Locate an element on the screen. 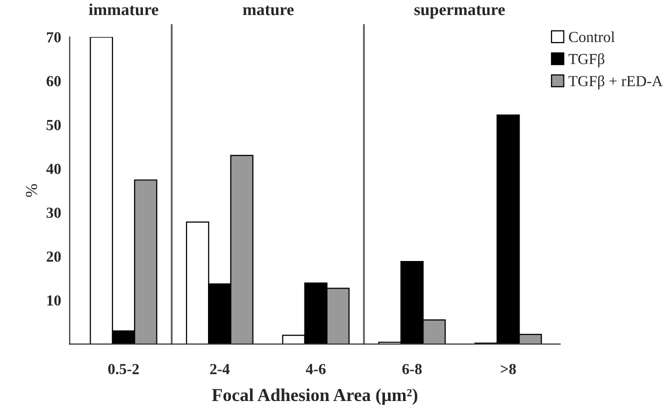 The image size is (670, 416). y-tick-label: 70 is located at coordinates (53, 37).